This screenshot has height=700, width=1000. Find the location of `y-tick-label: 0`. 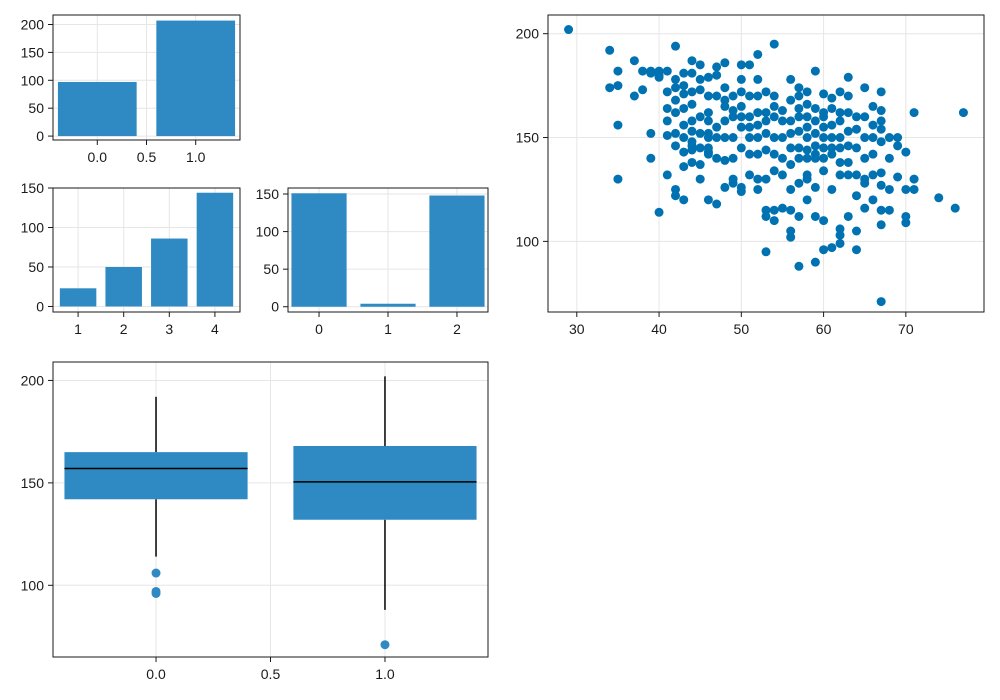

y-tick-label: 0 is located at coordinates (275, 307).